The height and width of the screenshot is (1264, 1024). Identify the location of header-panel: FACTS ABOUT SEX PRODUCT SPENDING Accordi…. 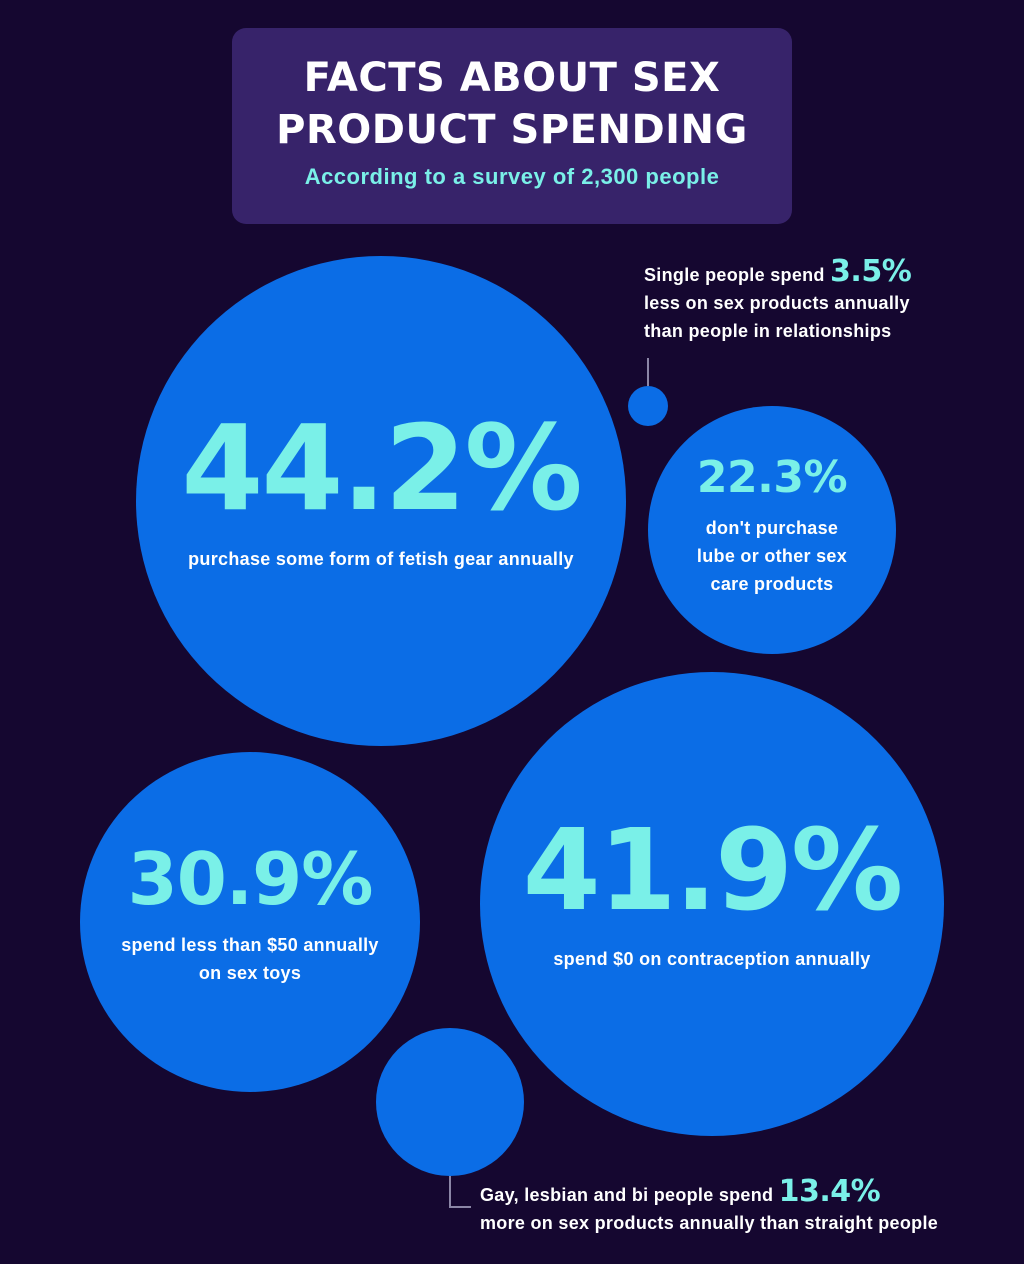
(512, 126).